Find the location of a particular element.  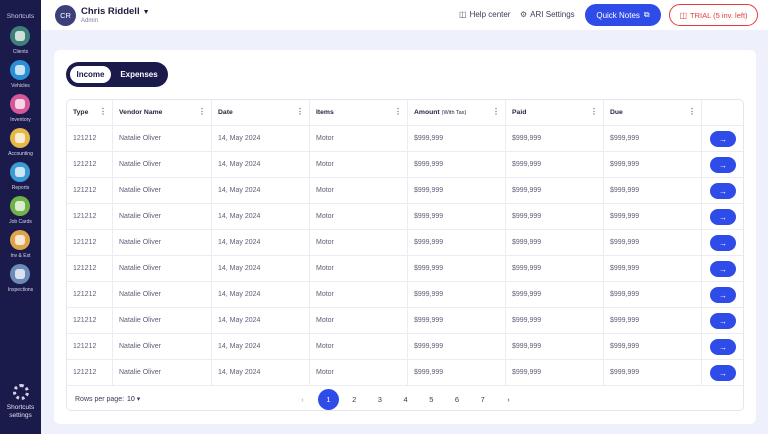

column-header-label: Vendor Name is located at coordinates (141, 112).